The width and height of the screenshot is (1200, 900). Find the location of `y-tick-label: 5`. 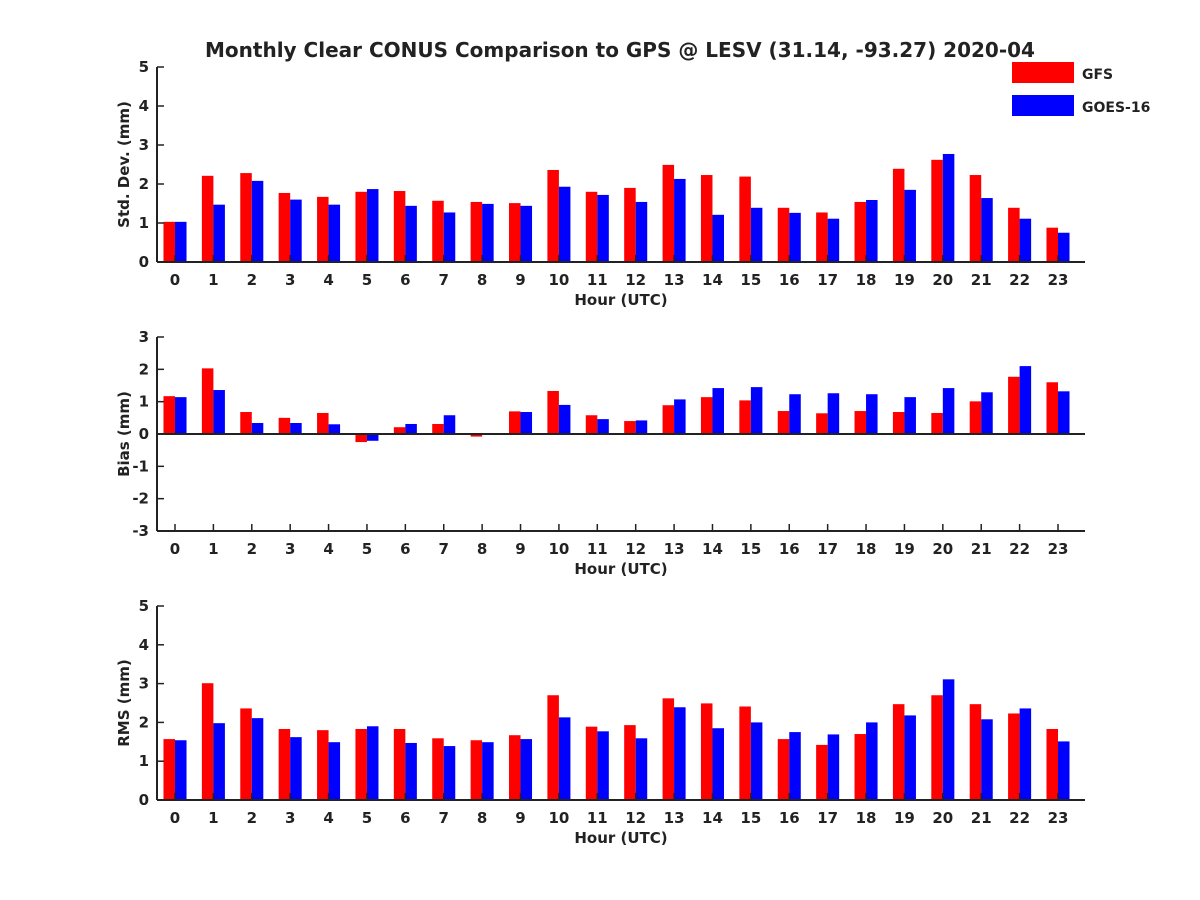

y-tick-label: 5 is located at coordinates (144, 67).